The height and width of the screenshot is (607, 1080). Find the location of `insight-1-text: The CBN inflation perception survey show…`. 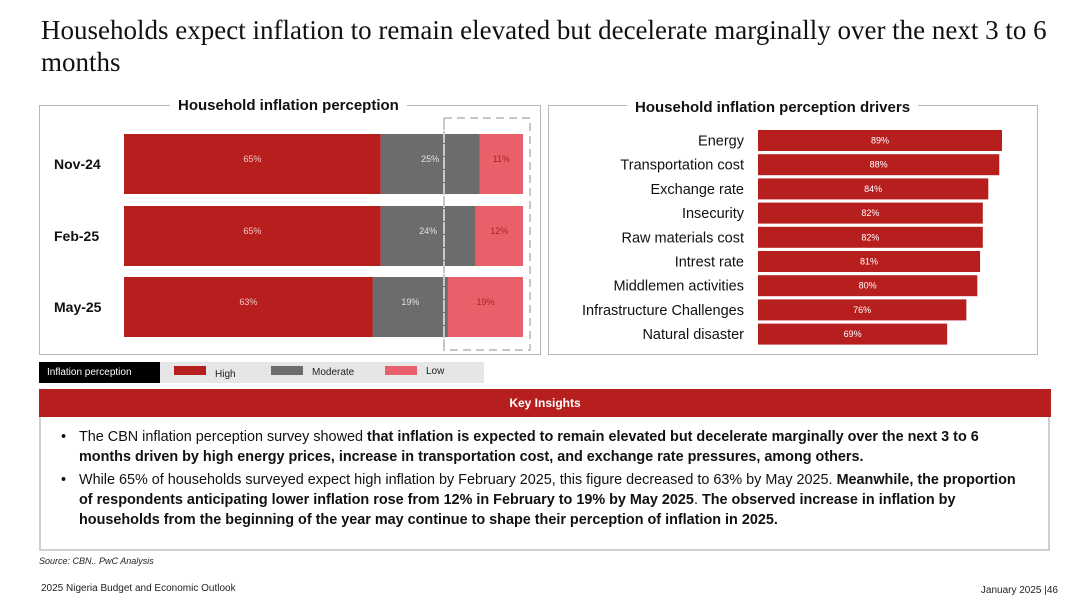

insight-1-text: The CBN inflation perception survey show… is located at coordinates (223, 437).